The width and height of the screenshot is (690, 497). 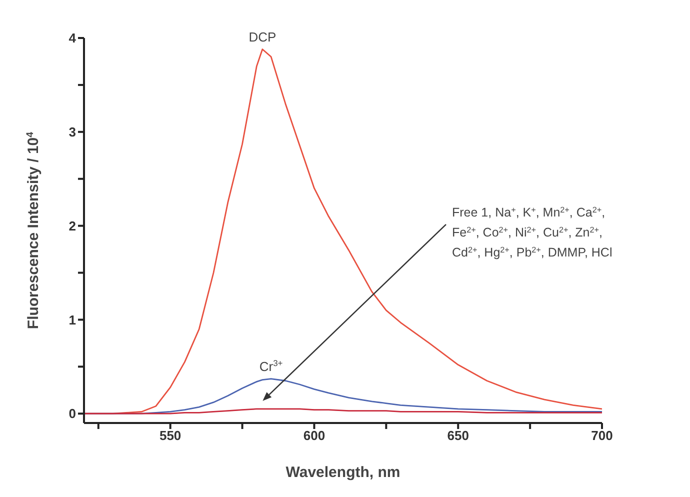 I want to click on series-label: DCP, so click(x=262, y=36).